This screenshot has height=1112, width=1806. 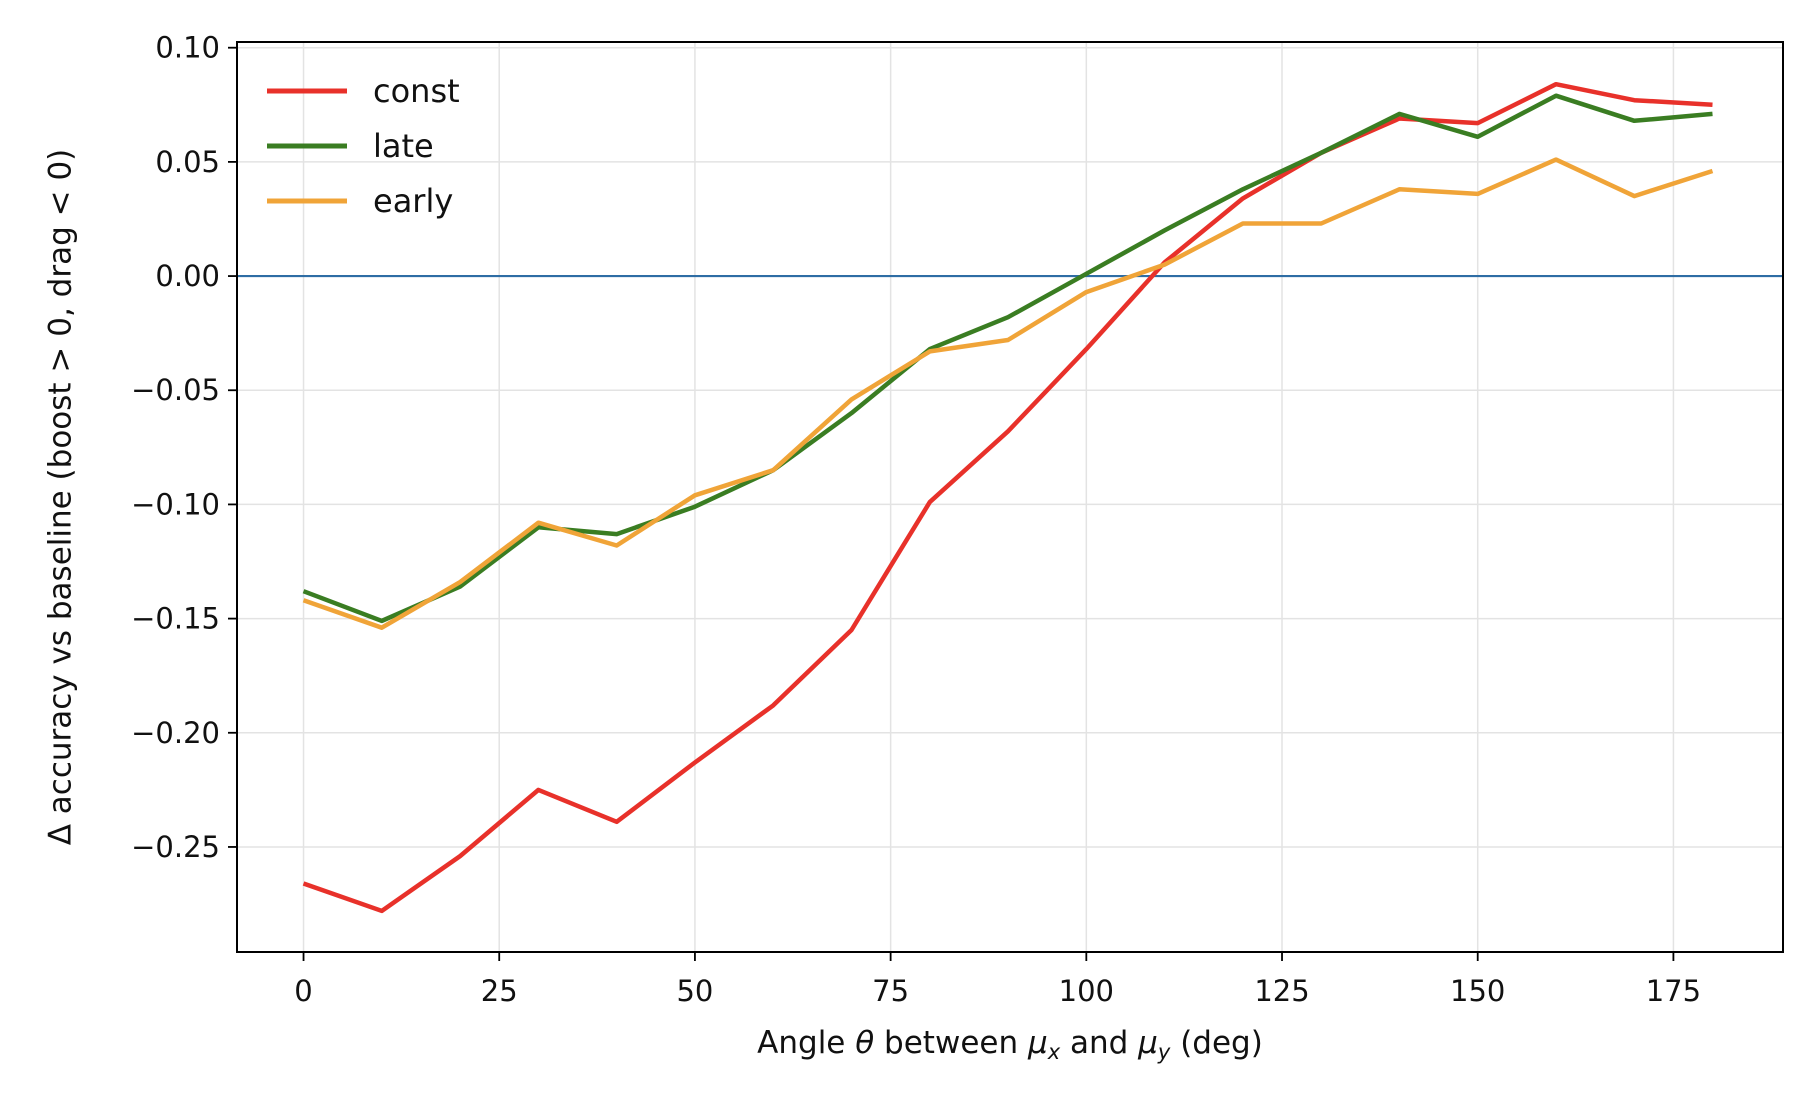 What do you see at coordinates (175, 619) in the screenshot?
I see `y-tick-label: −0.15` at bounding box center [175, 619].